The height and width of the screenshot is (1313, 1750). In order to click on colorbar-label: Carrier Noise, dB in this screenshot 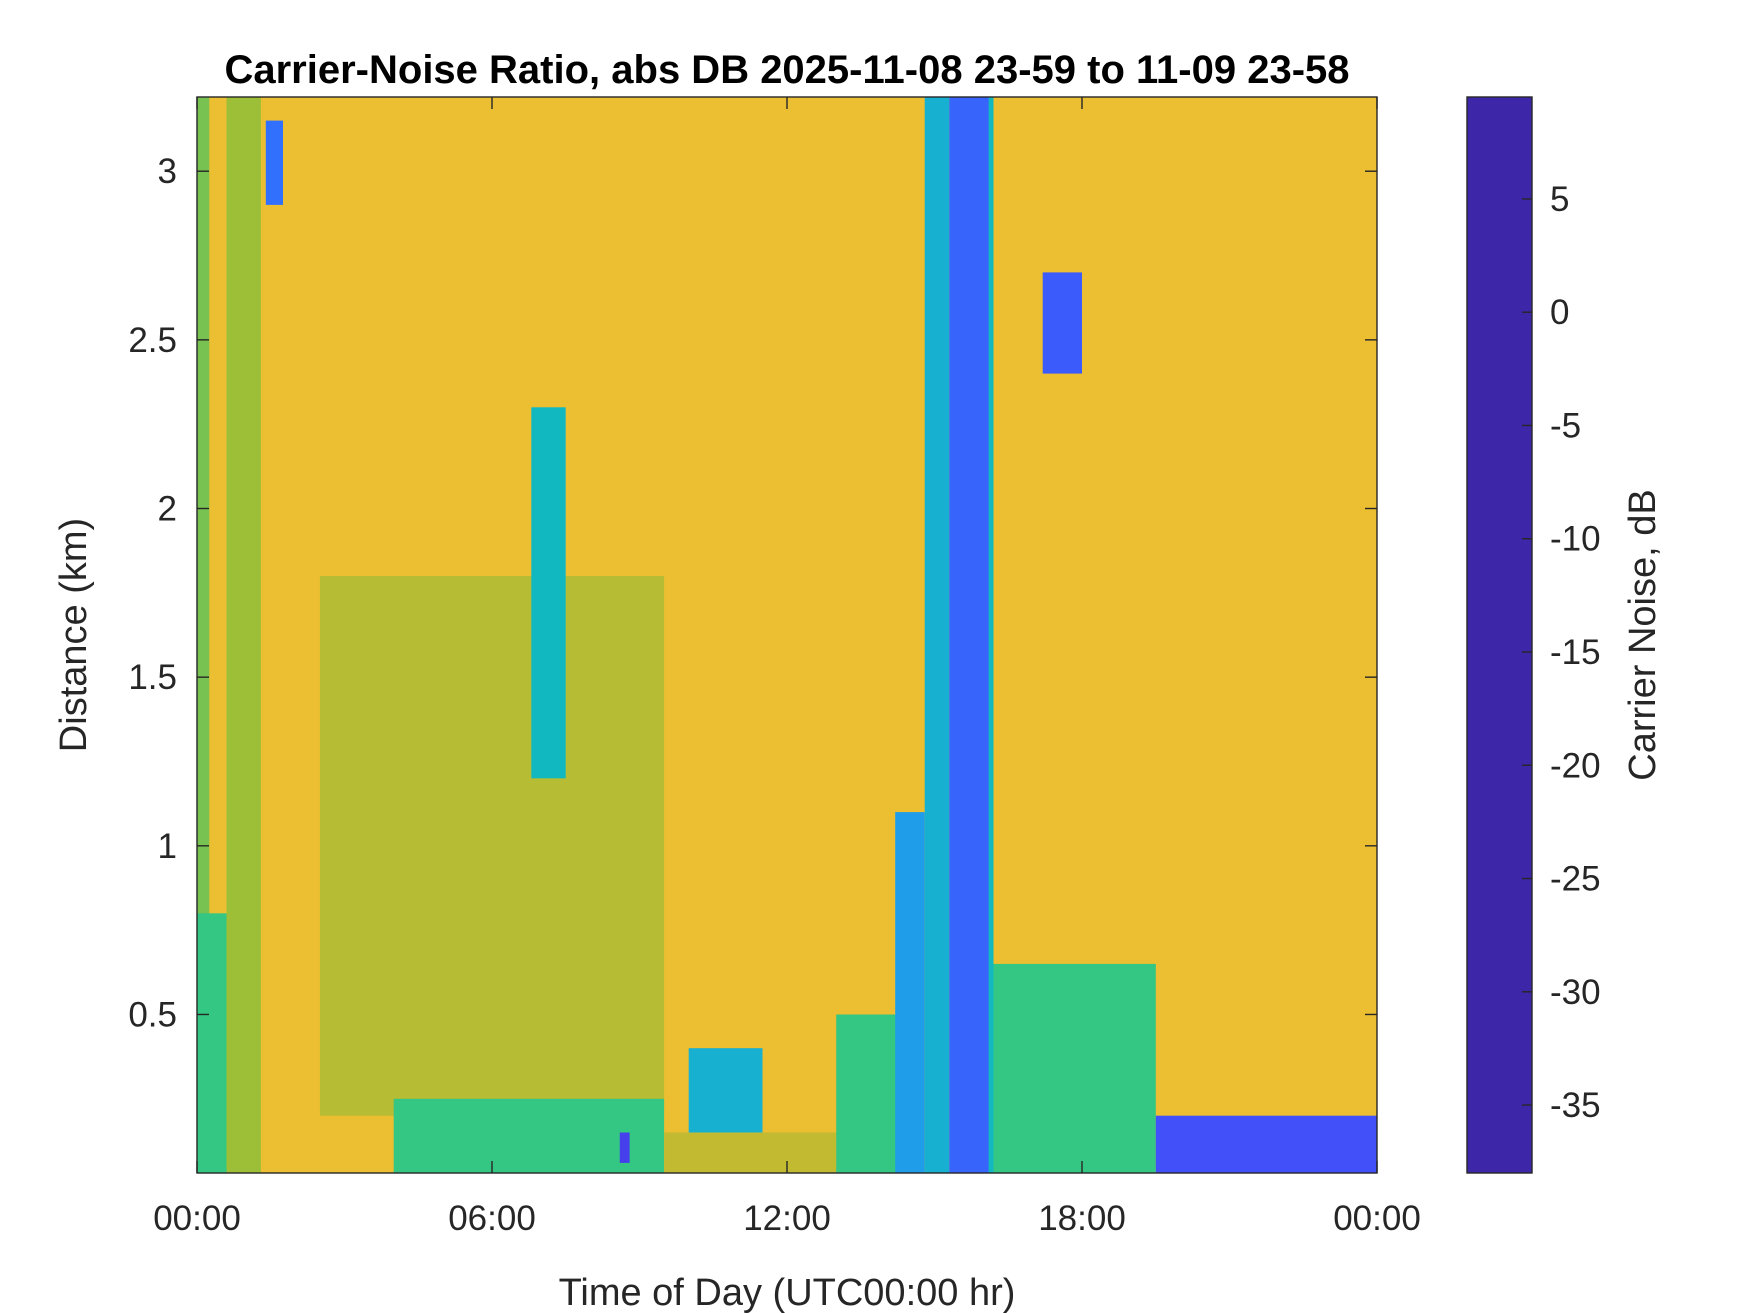, I will do `click(1643, 634)`.